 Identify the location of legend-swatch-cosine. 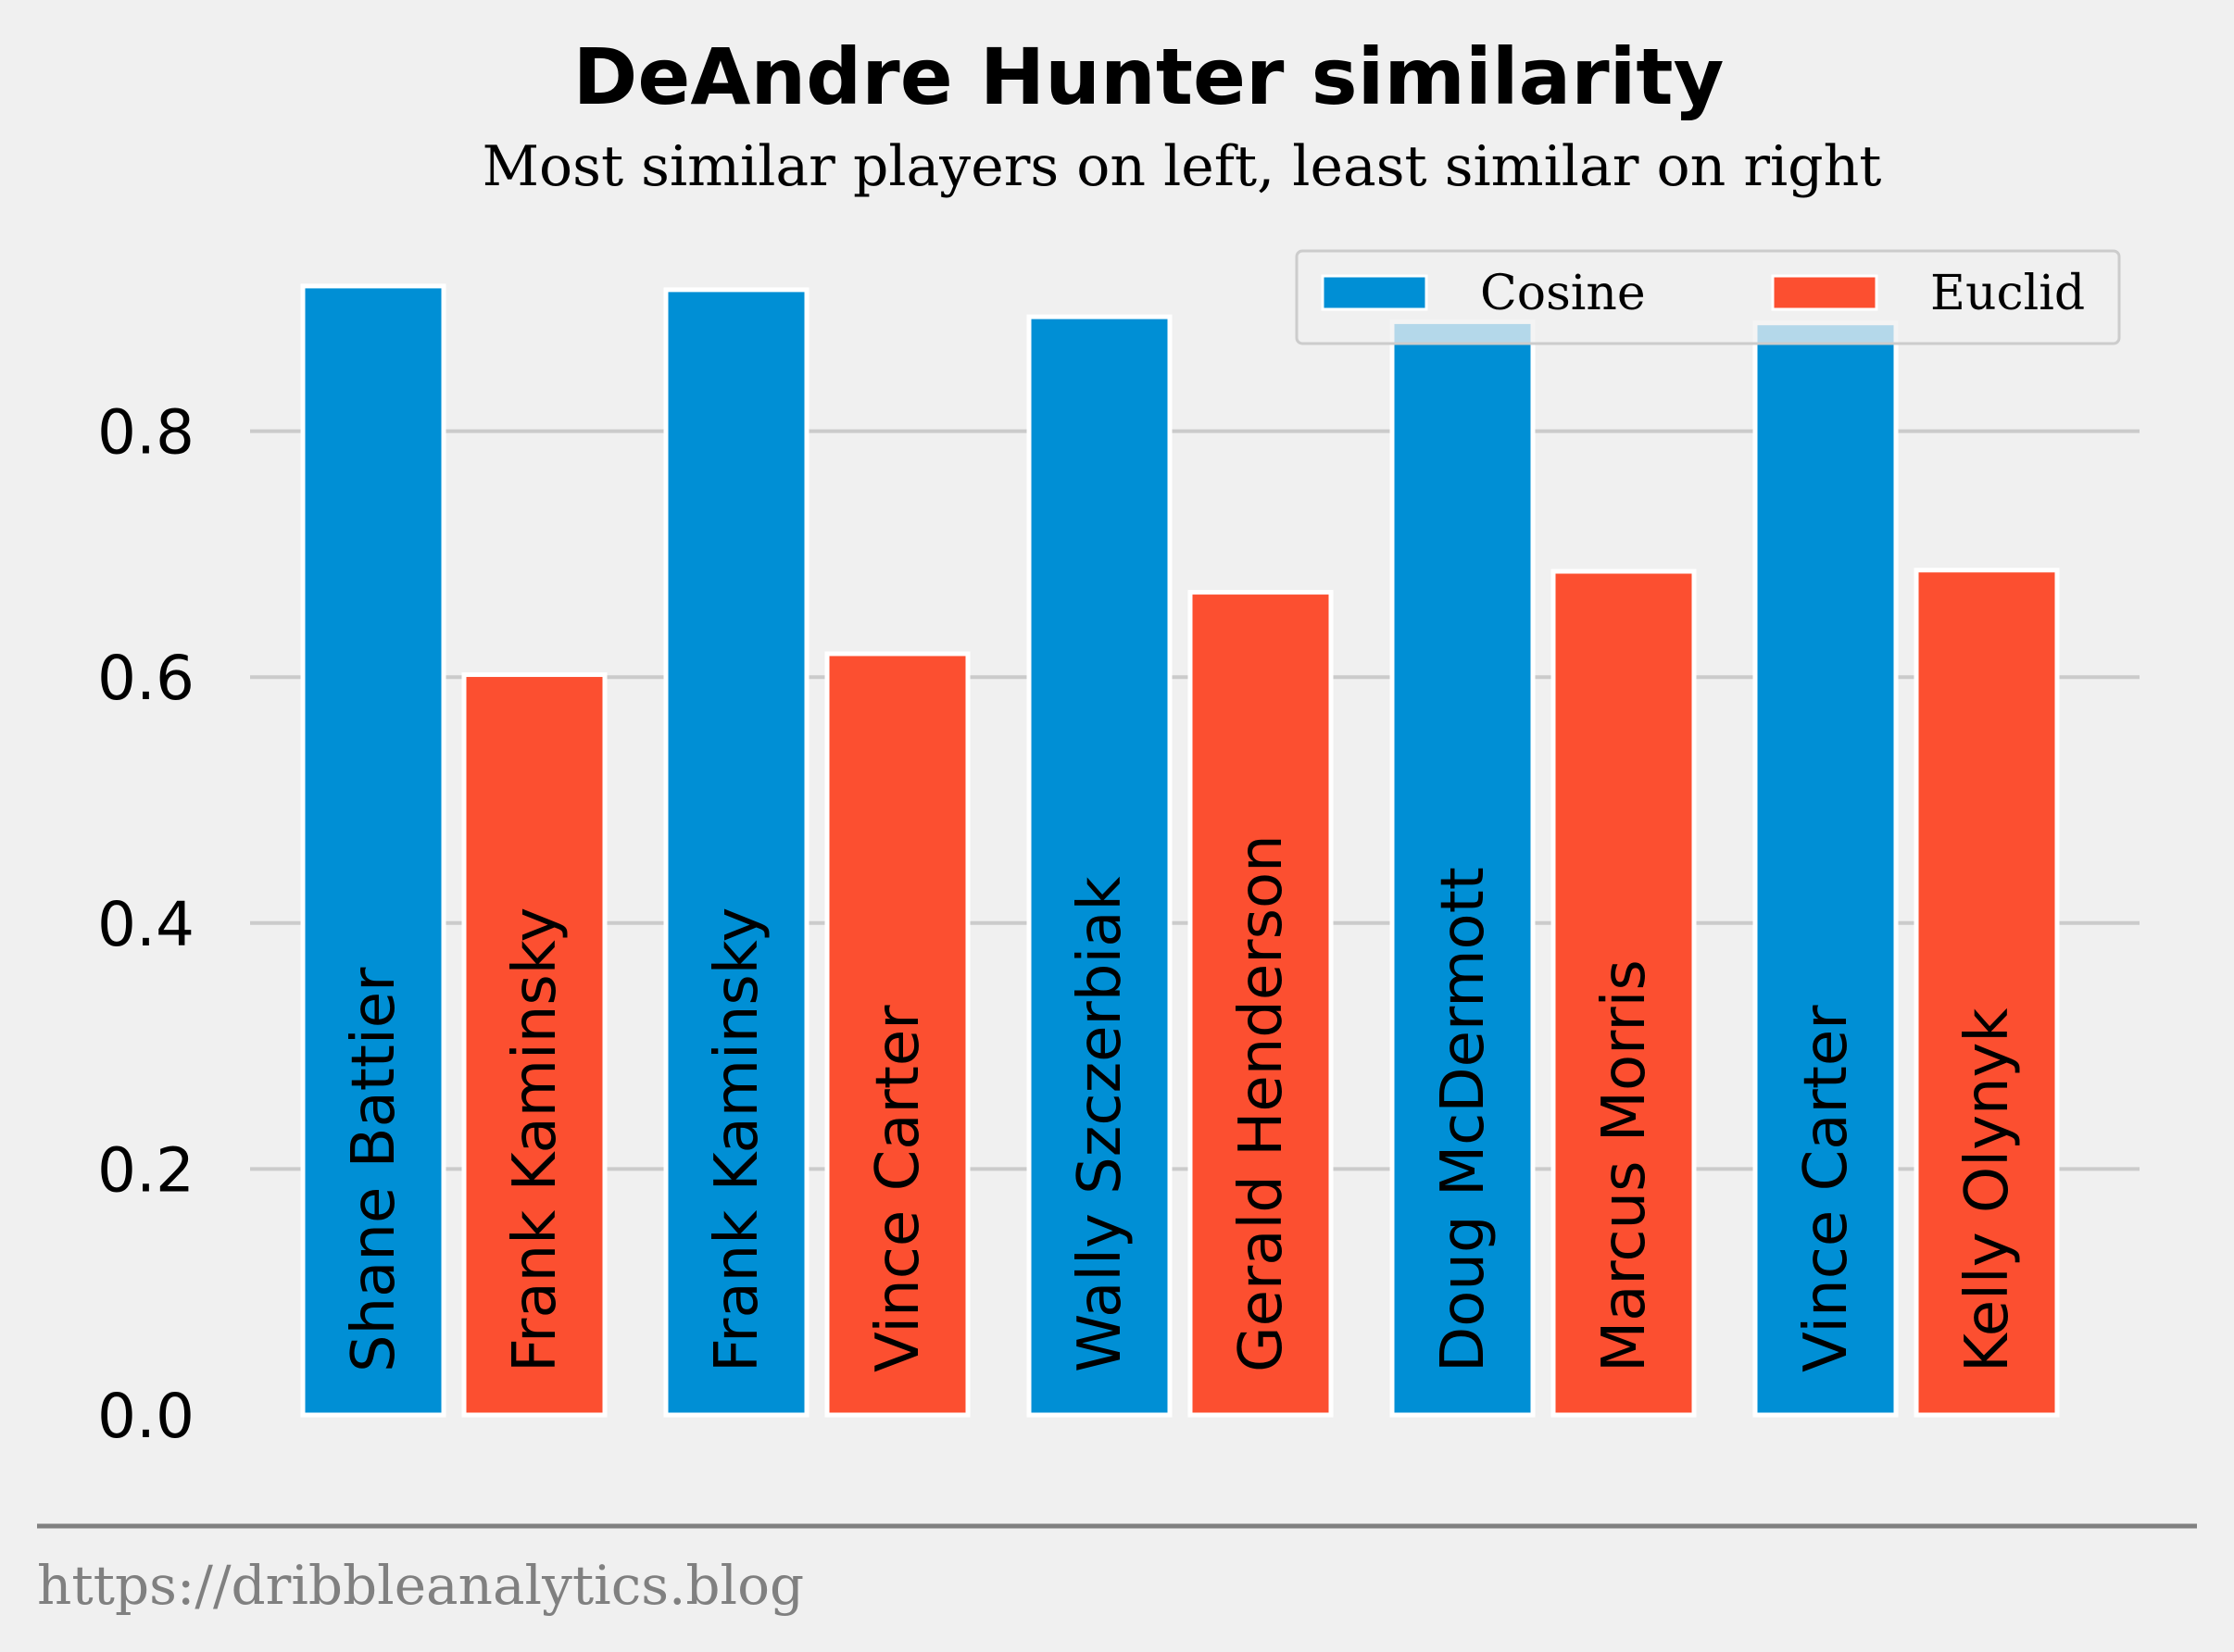
(1374, 292).